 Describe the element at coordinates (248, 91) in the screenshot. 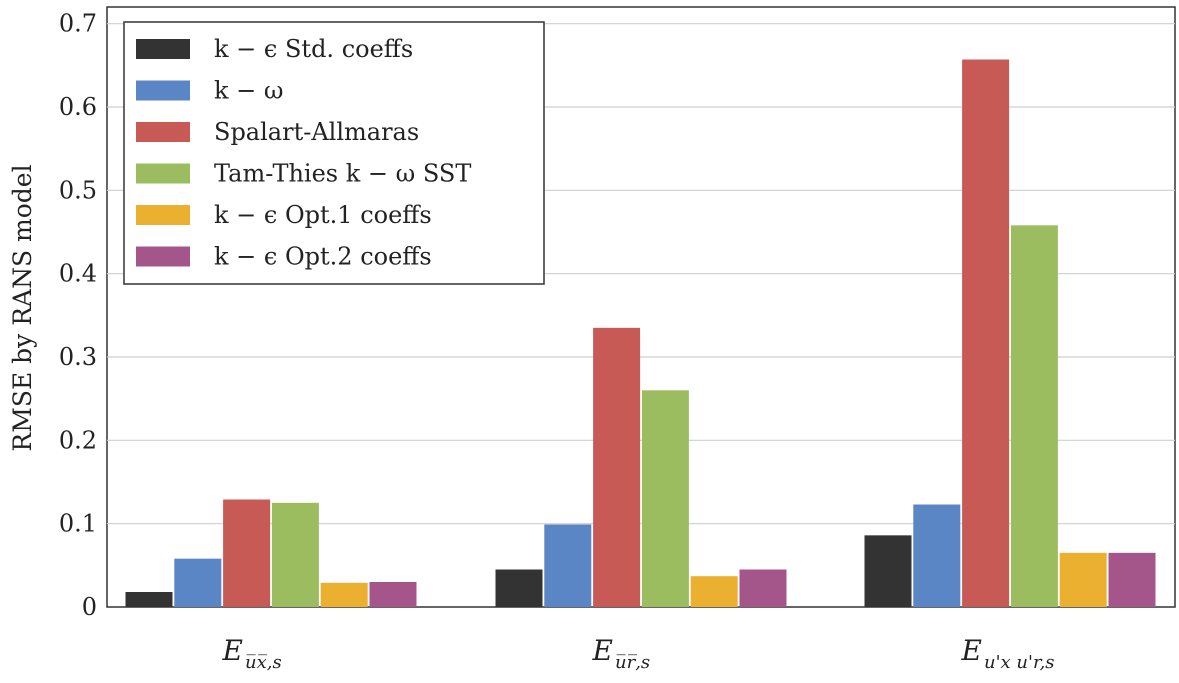

I see `legend-label: k − ω` at that location.